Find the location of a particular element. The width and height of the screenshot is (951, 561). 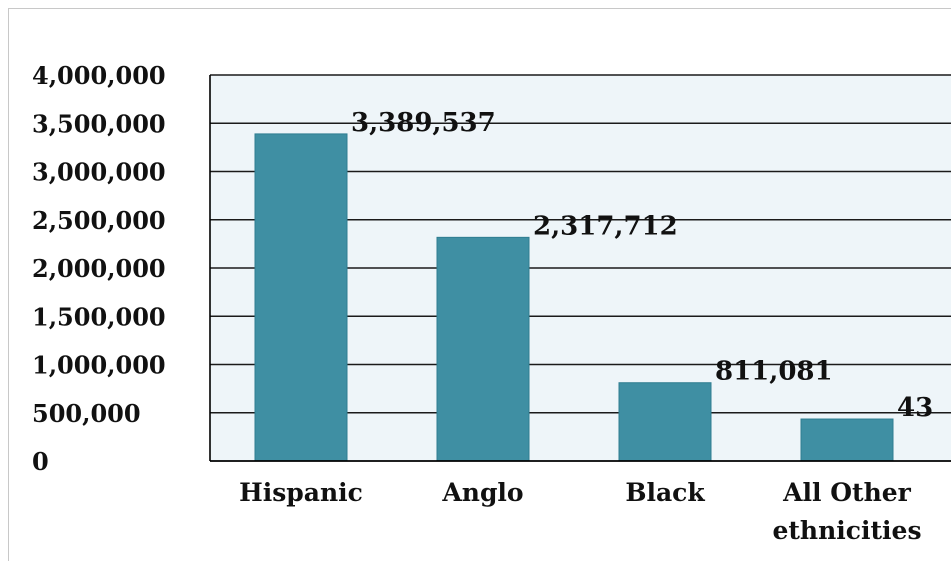

y-tick-label: 3,500,000 is located at coordinates (99, 123).